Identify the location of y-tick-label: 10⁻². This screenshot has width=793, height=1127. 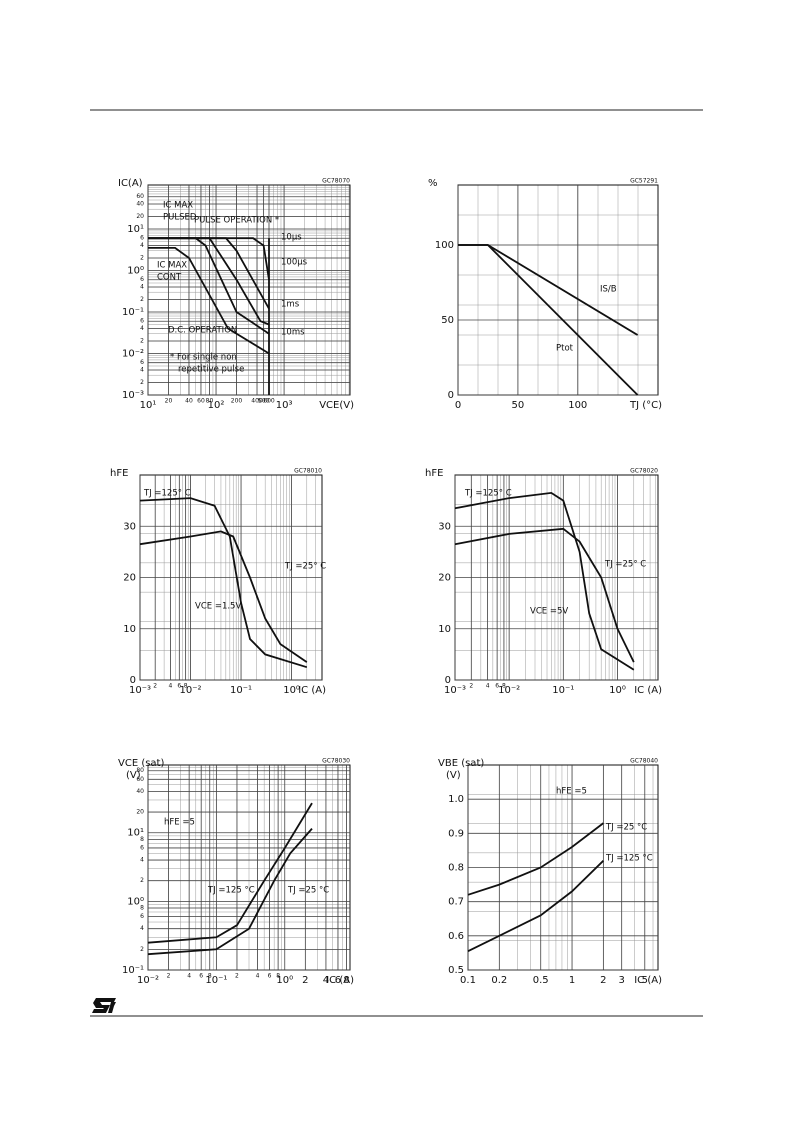
(133, 354).